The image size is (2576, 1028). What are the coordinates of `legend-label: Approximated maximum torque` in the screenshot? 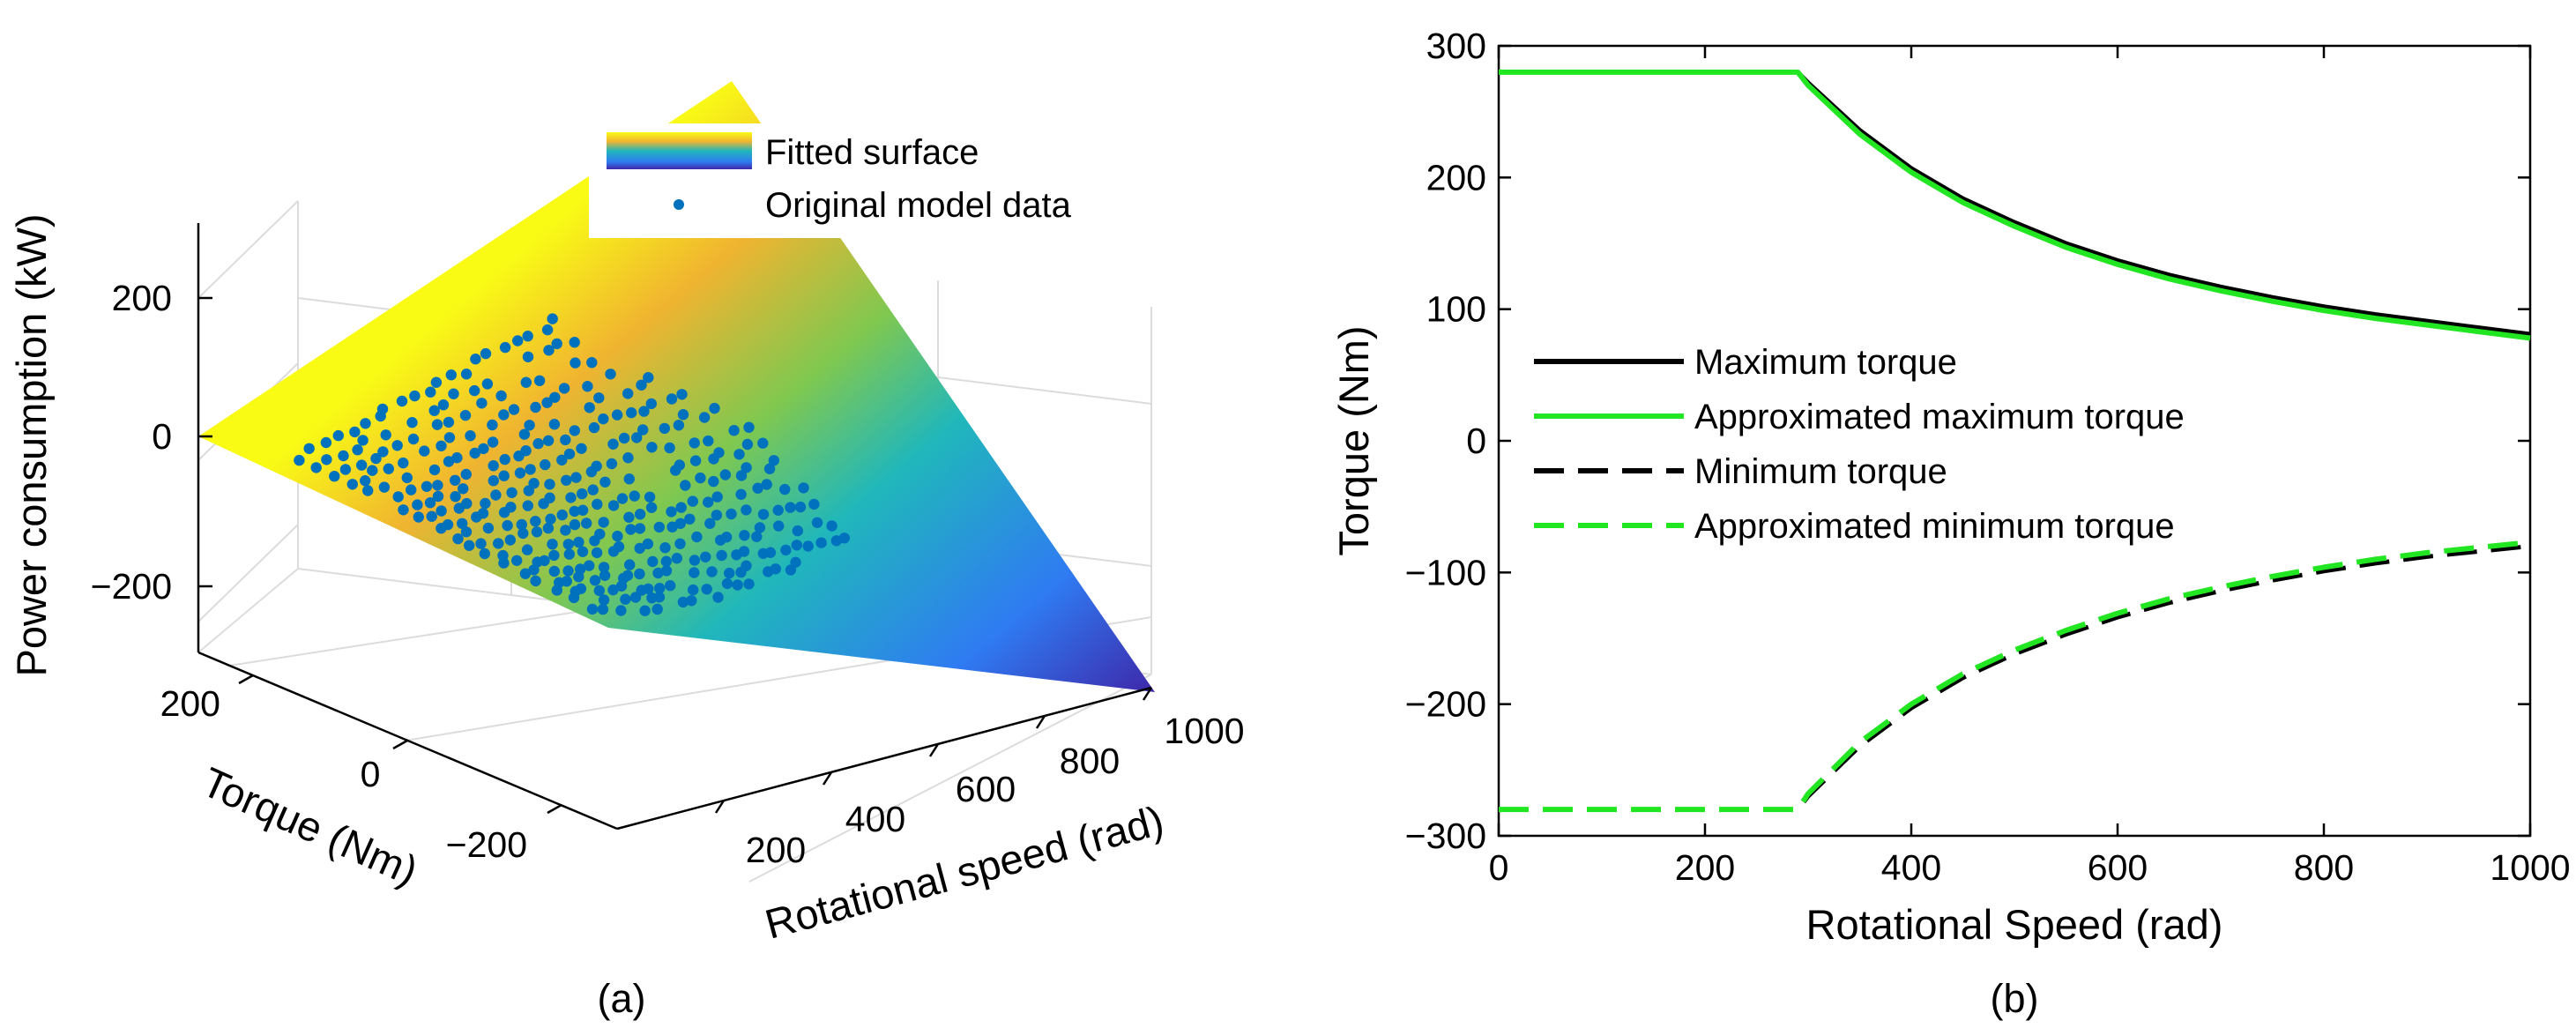 It's located at (1939, 417).